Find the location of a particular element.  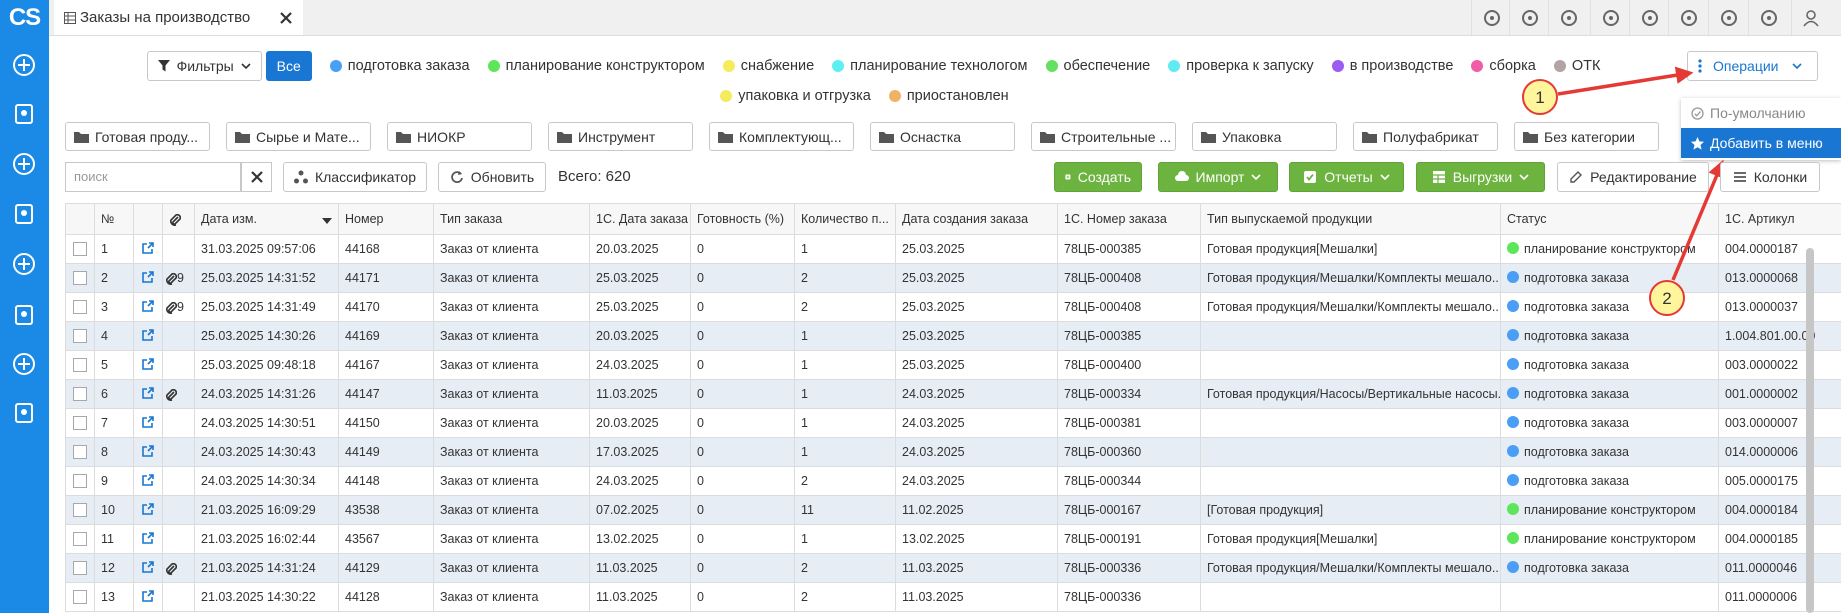

category-folder: Оснастка is located at coordinates (942, 136).